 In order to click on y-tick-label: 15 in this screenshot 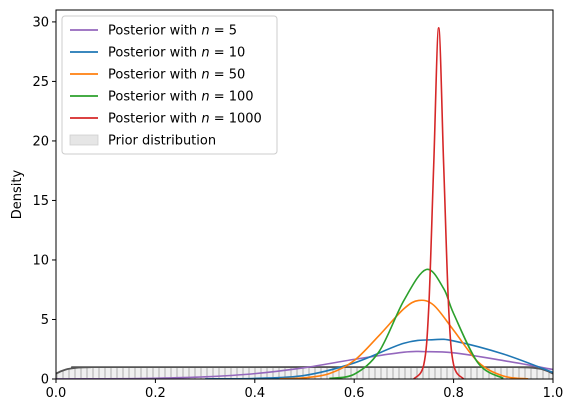, I will do `click(40, 201)`.